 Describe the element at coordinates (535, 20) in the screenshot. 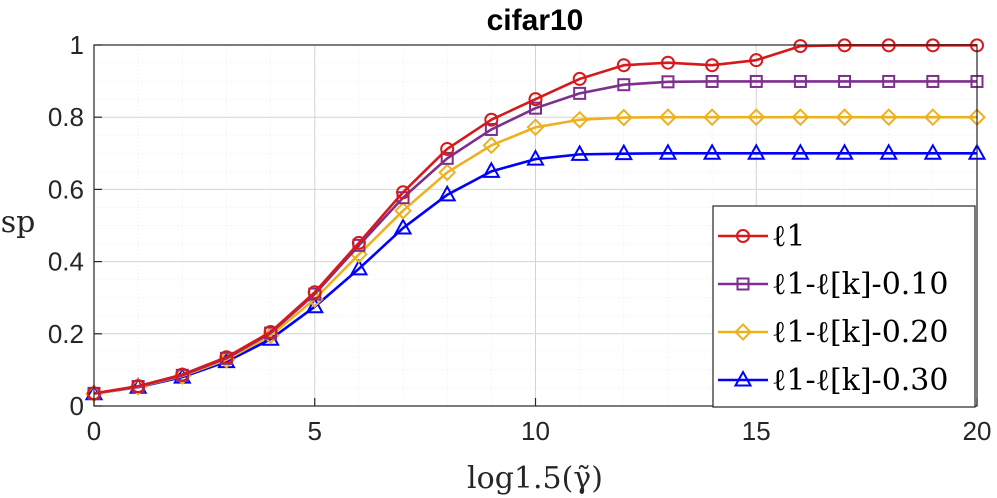

I see `chart-title: cifar10` at that location.